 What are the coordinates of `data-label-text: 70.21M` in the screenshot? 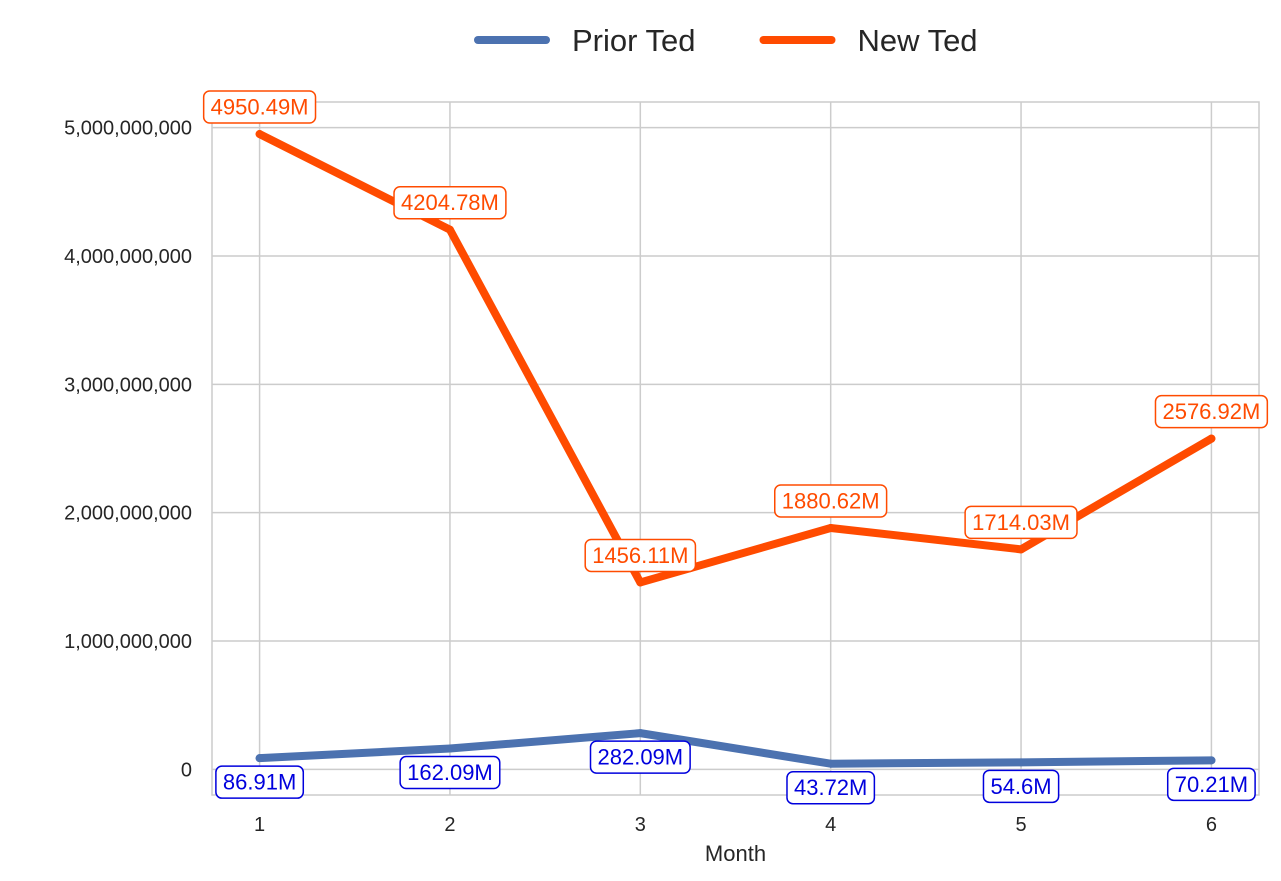 It's located at (1211, 784).